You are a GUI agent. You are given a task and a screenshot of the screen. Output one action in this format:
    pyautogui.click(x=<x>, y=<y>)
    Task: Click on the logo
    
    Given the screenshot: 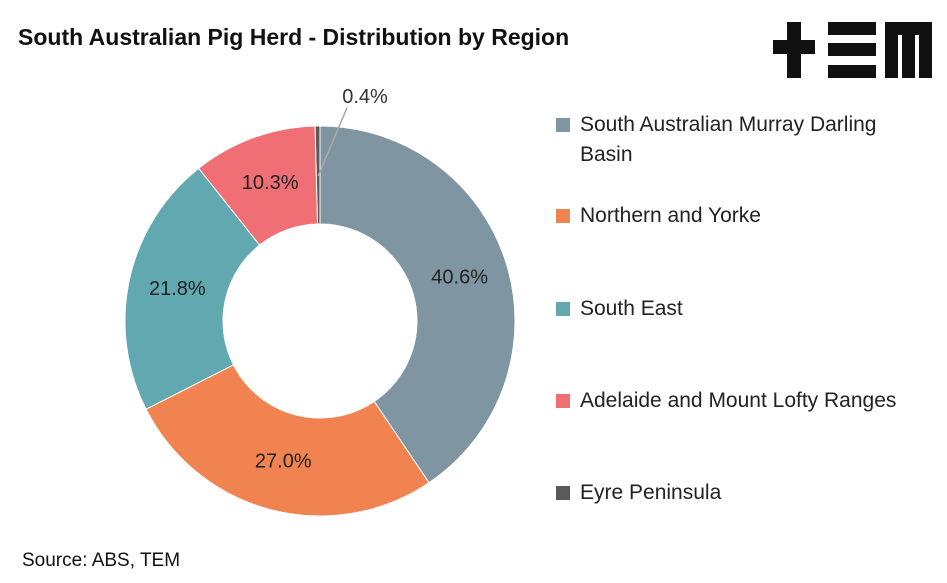 What is the action you would take?
    pyautogui.click(x=852, y=50)
    